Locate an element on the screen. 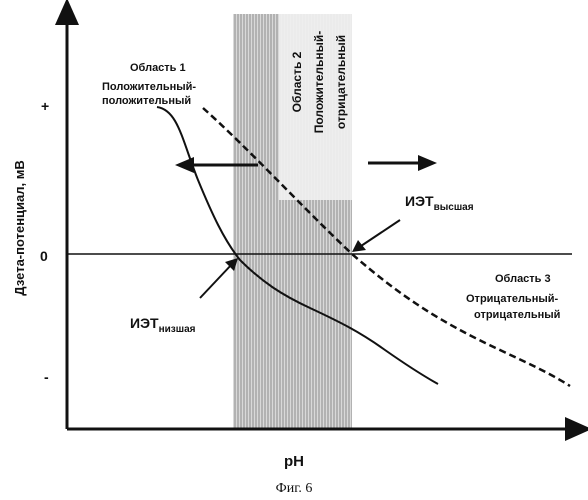  iep-low-label: ИЭТнизшая is located at coordinates (163, 325).